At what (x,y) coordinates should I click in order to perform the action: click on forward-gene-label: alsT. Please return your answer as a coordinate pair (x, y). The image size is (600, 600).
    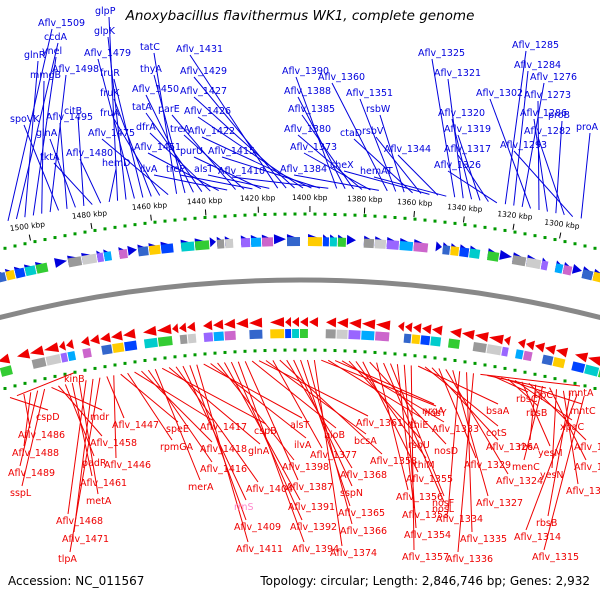
    Looking at the image, I should click on (203, 169).